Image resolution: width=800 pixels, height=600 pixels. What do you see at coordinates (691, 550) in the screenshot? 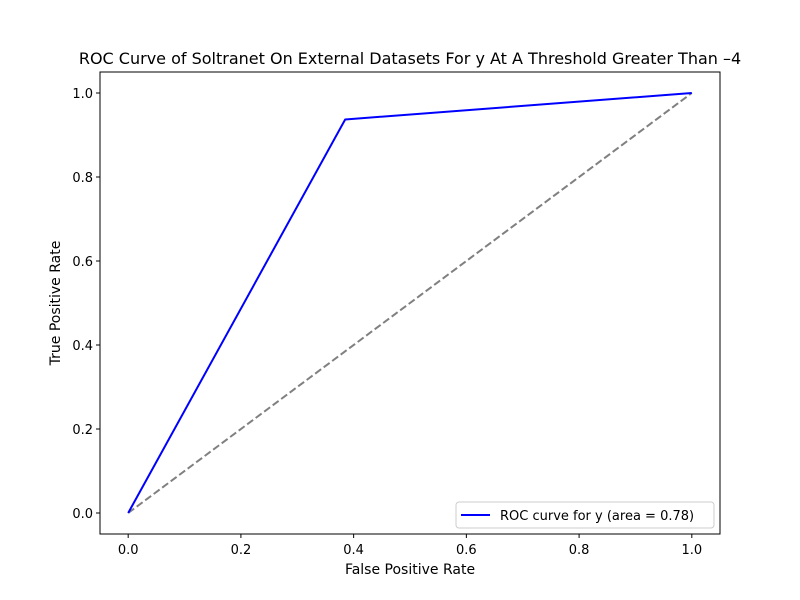
I see `x-tick-label: 1.0` at bounding box center [691, 550].